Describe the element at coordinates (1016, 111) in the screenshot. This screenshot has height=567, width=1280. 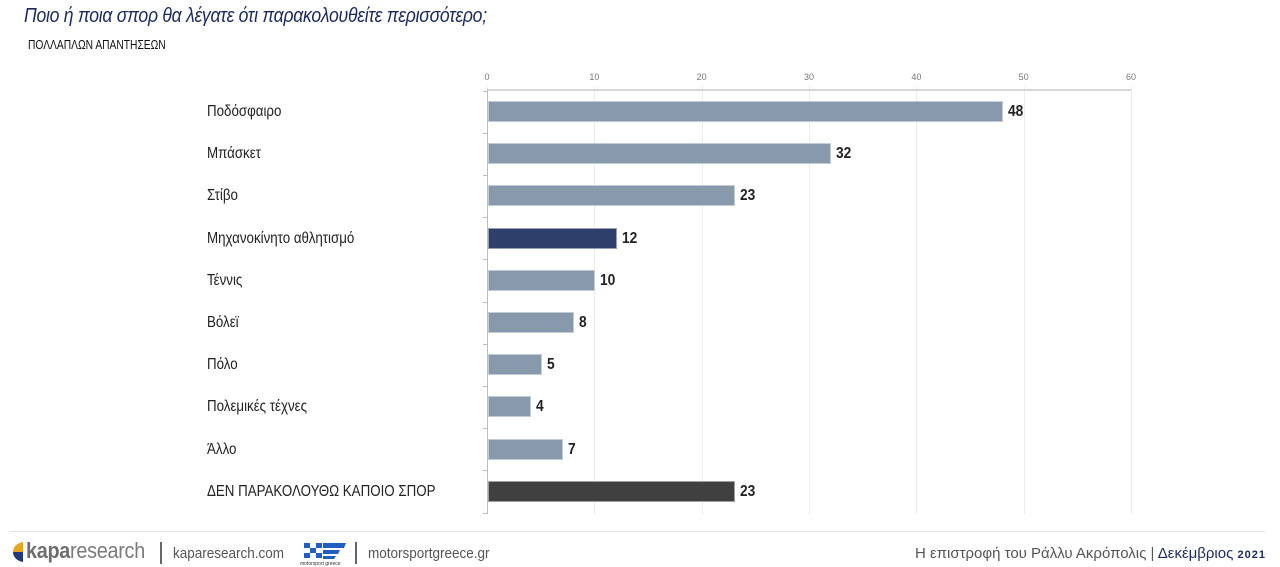
I see `bar-value-label: 48` at that location.